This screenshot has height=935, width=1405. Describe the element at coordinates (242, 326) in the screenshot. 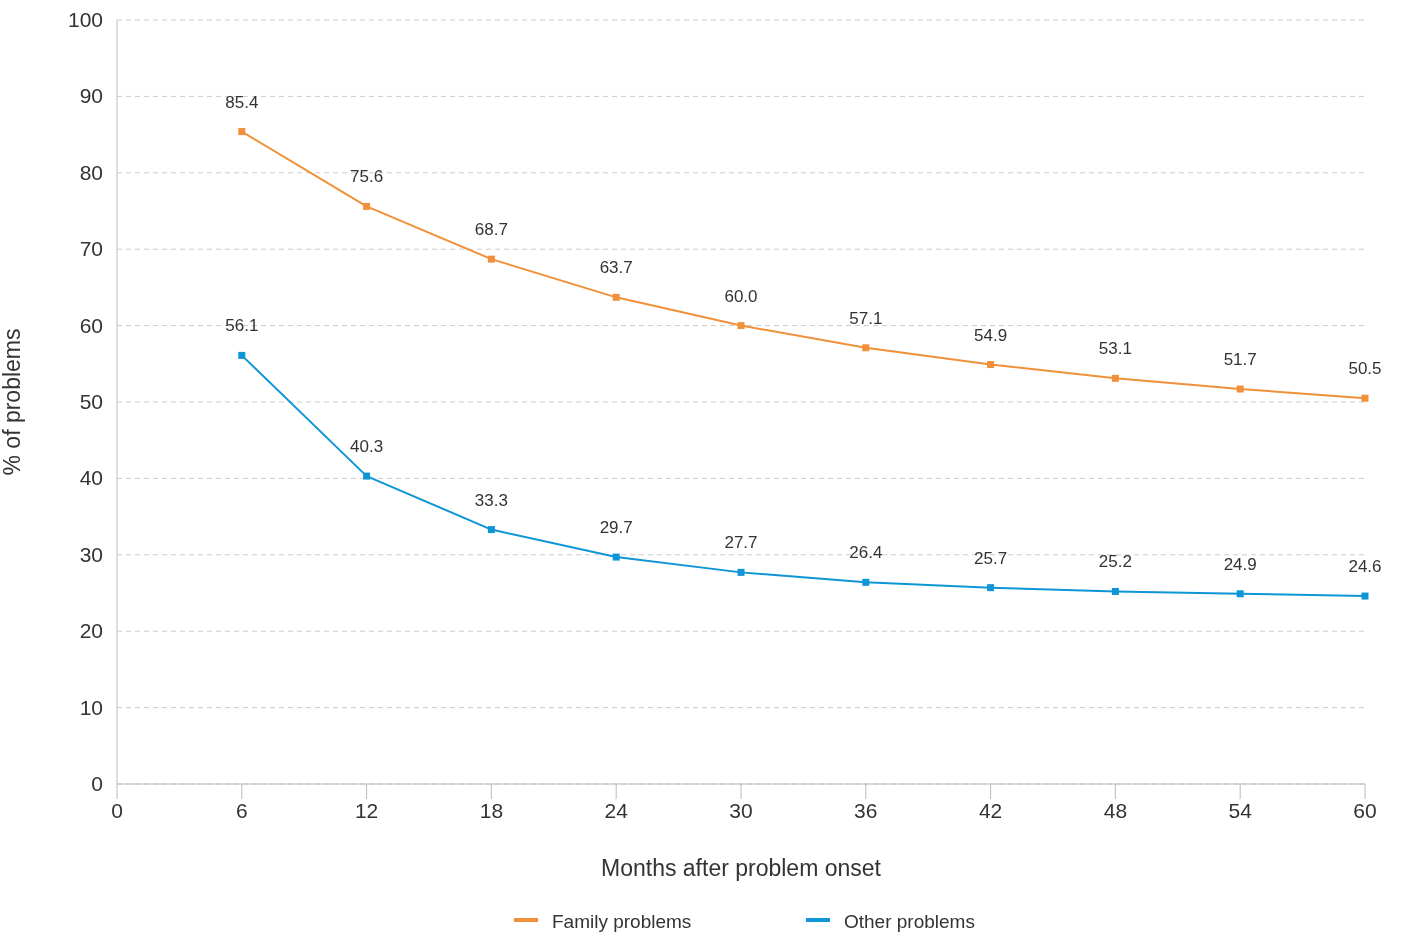

I see `data-label: 56.1` at that location.